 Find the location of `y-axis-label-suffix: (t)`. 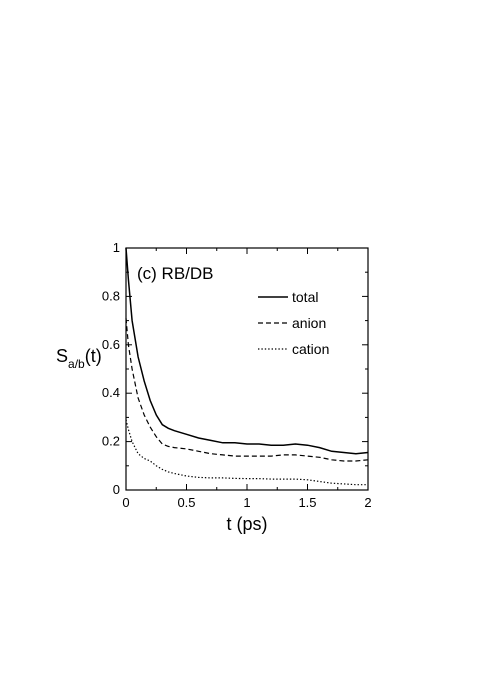

y-axis-label-suffix: (t) is located at coordinates (93, 356).